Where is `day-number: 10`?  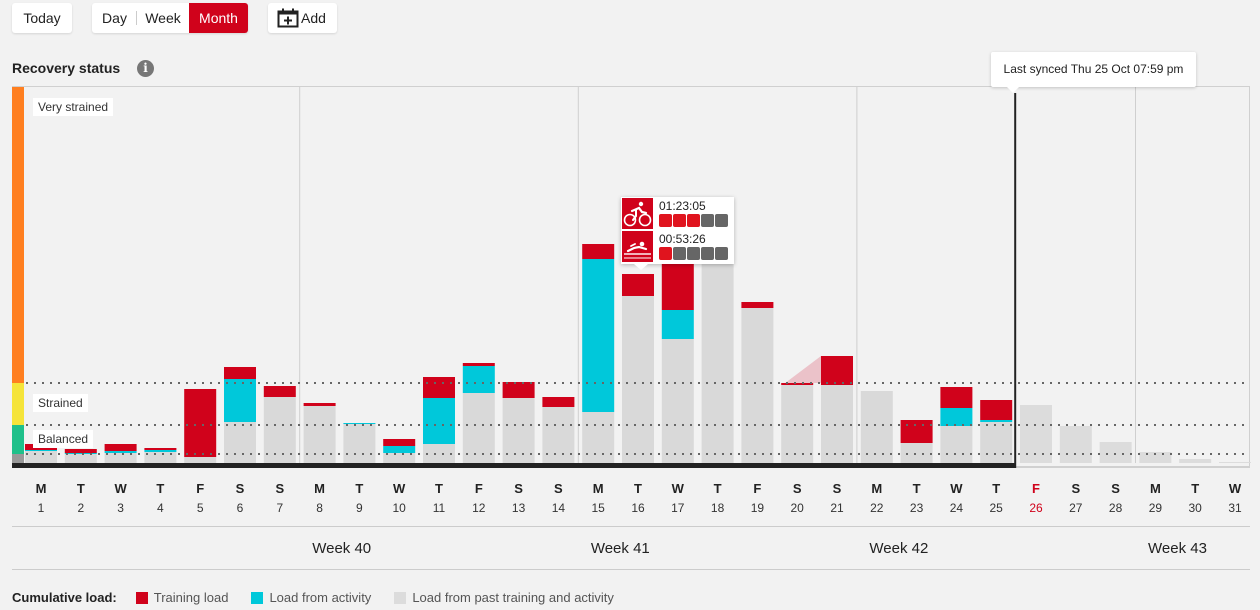
day-number: 10 is located at coordinates (399, 508).